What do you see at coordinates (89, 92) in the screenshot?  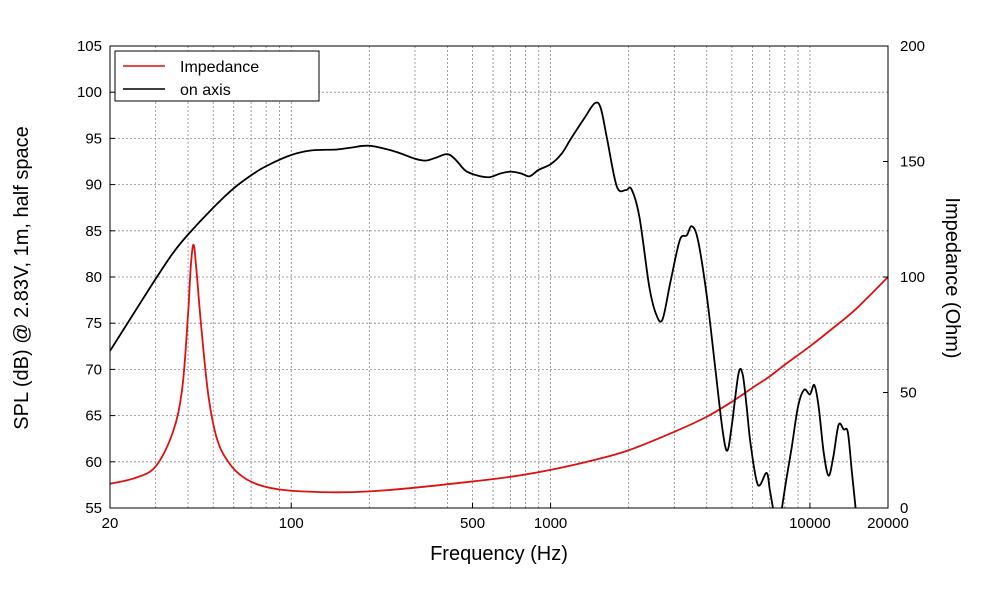 I see `y-tick-label: 100` at bounding box center [89, 92].